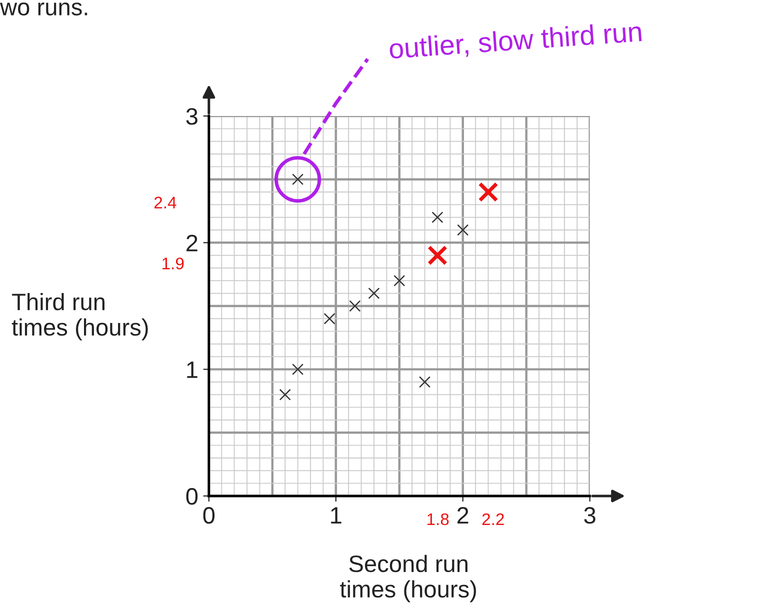 This screenshot has width=768, height=609. I want to click on text: 2.4, so click(165, 202).